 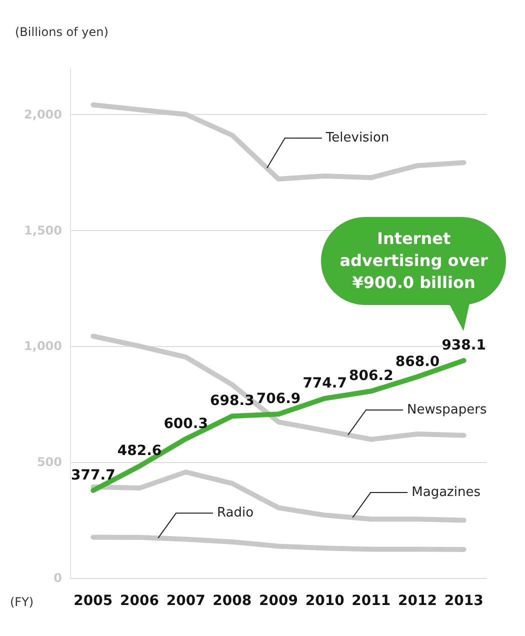 What do you see at coordinates (325, 601) in the screenshot?
I see `x-tick-label: 2010` at bounding box center [325, 601].